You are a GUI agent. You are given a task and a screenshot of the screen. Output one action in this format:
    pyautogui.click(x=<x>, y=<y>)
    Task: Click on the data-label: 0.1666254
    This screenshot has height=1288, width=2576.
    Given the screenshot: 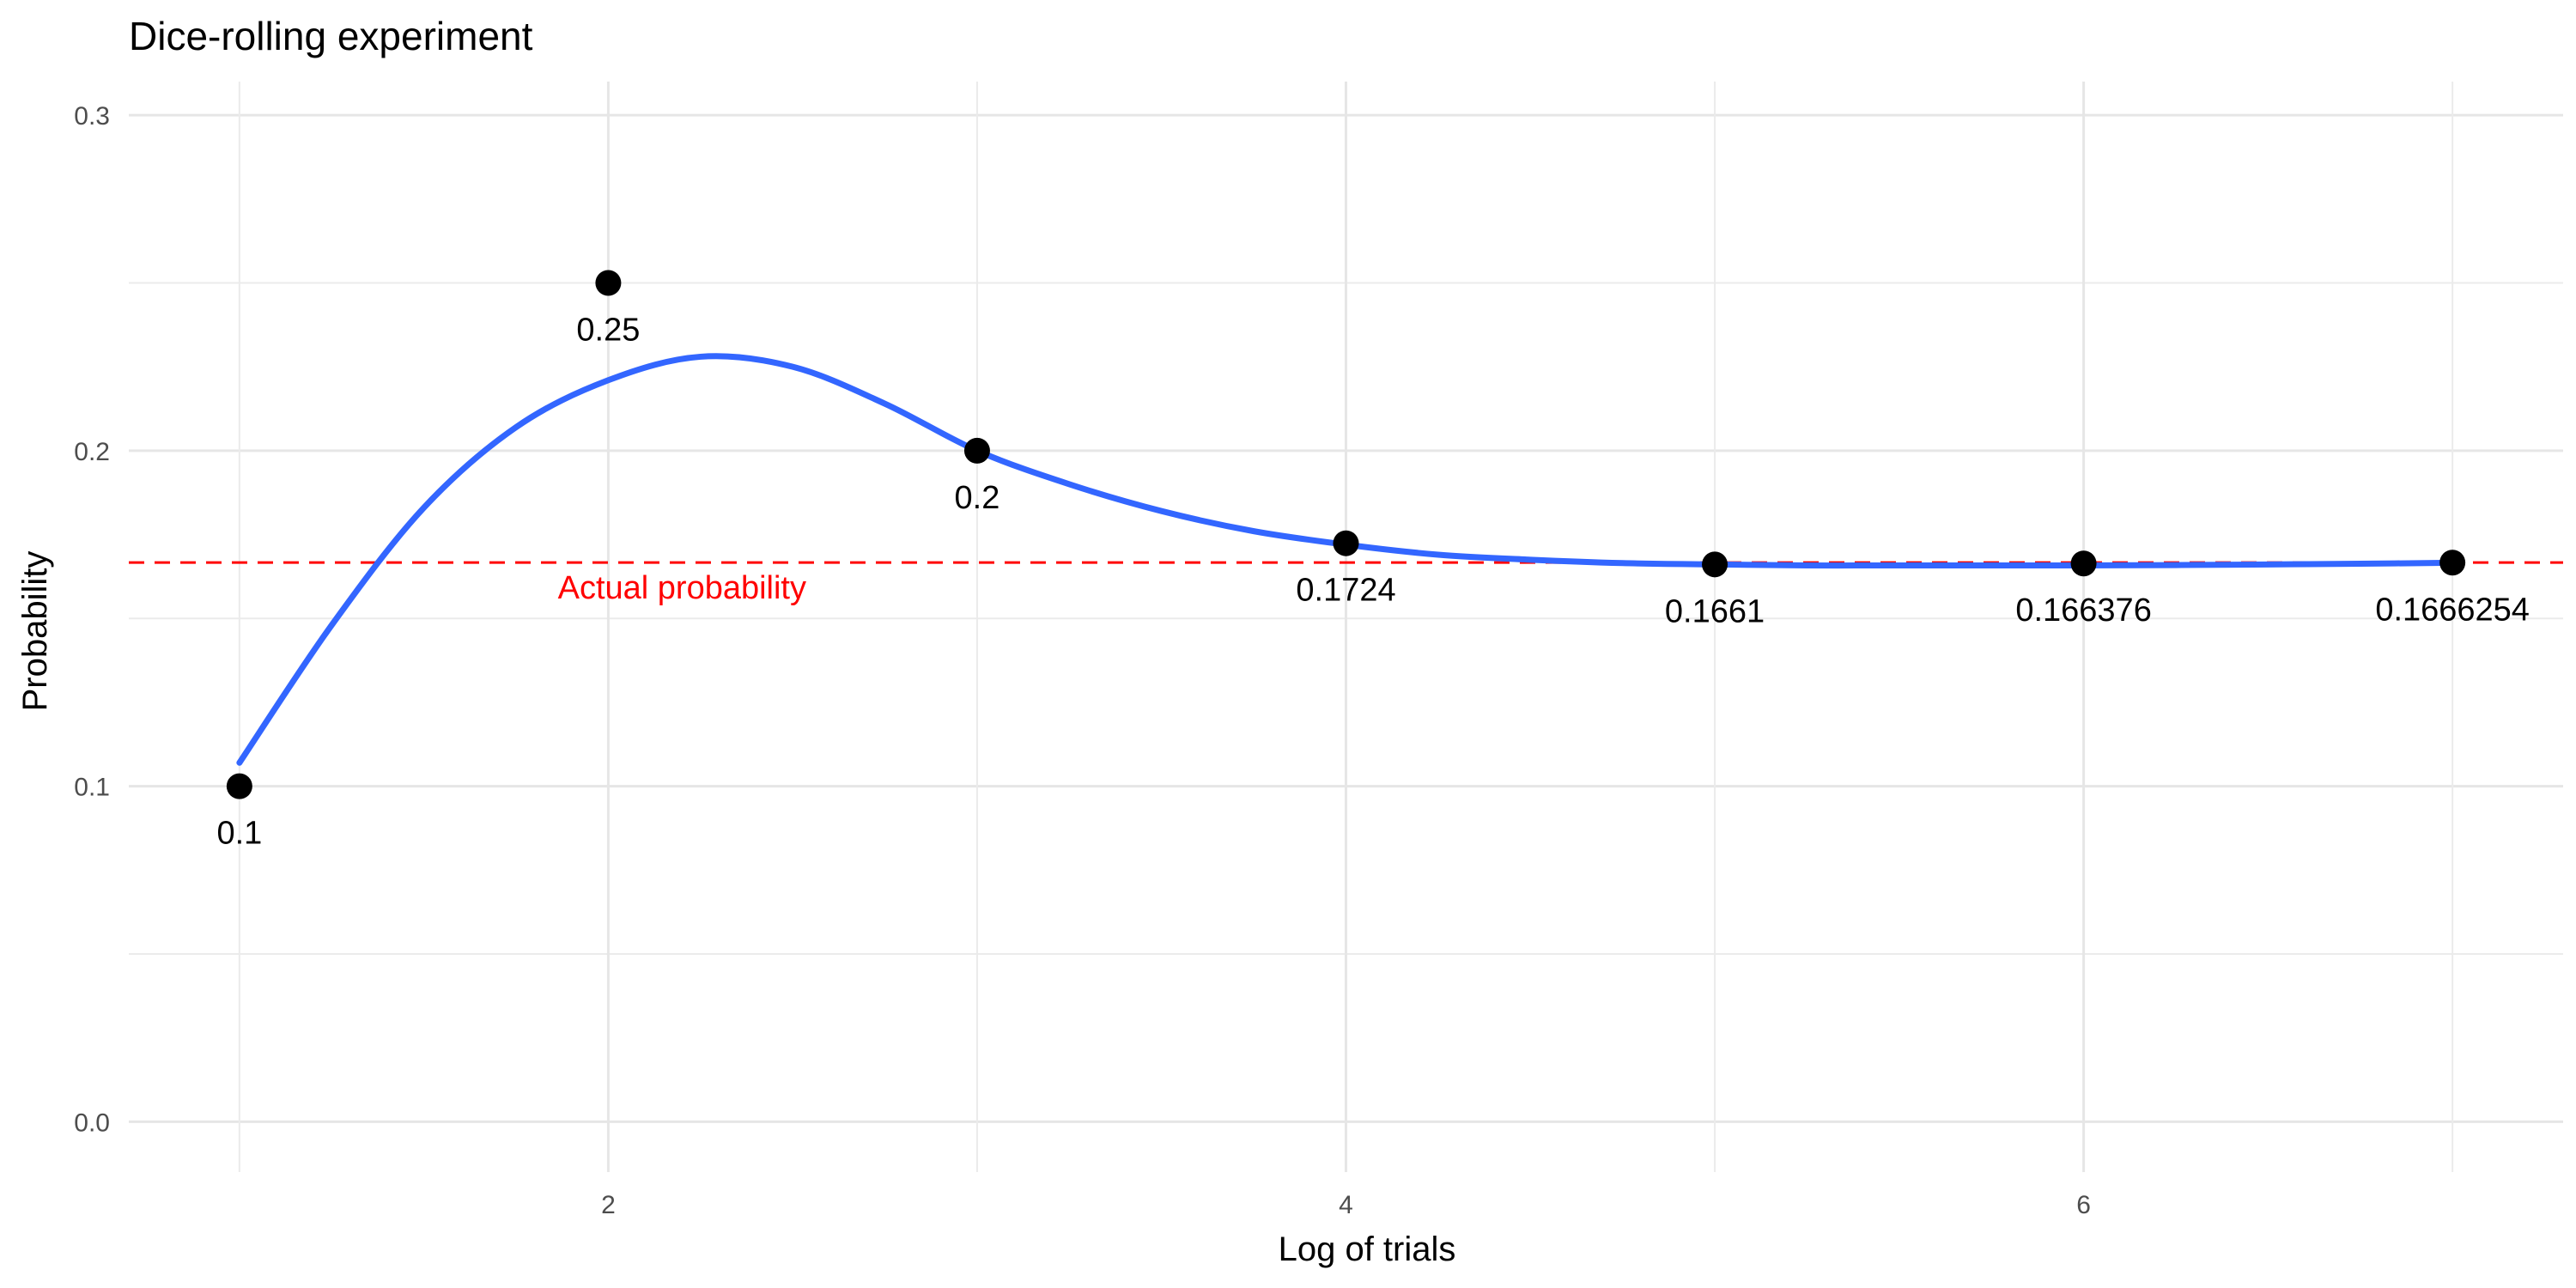 What is the action you would take?
    pyautogui.click(x=2452, y=610)
    